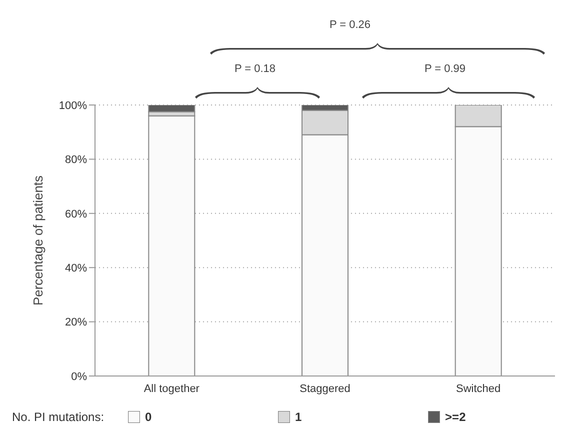 The image size is (585, 434). Describe the element at coordinates (148, 417) in the screenshot. I see `legend-label: 0` at that location.